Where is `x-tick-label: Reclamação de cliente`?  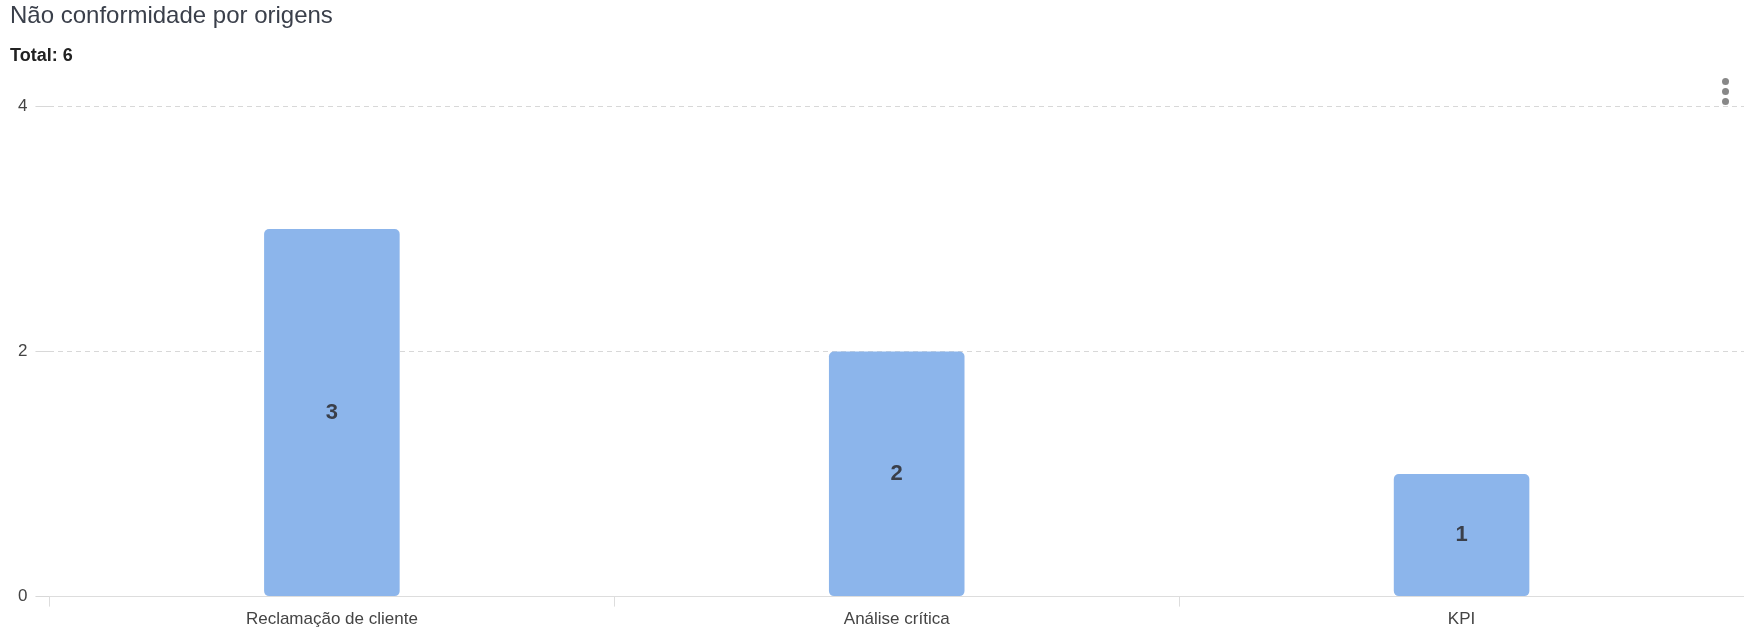
x-tick-label: Reclamação de cliente is located at coordinates (331, 619).